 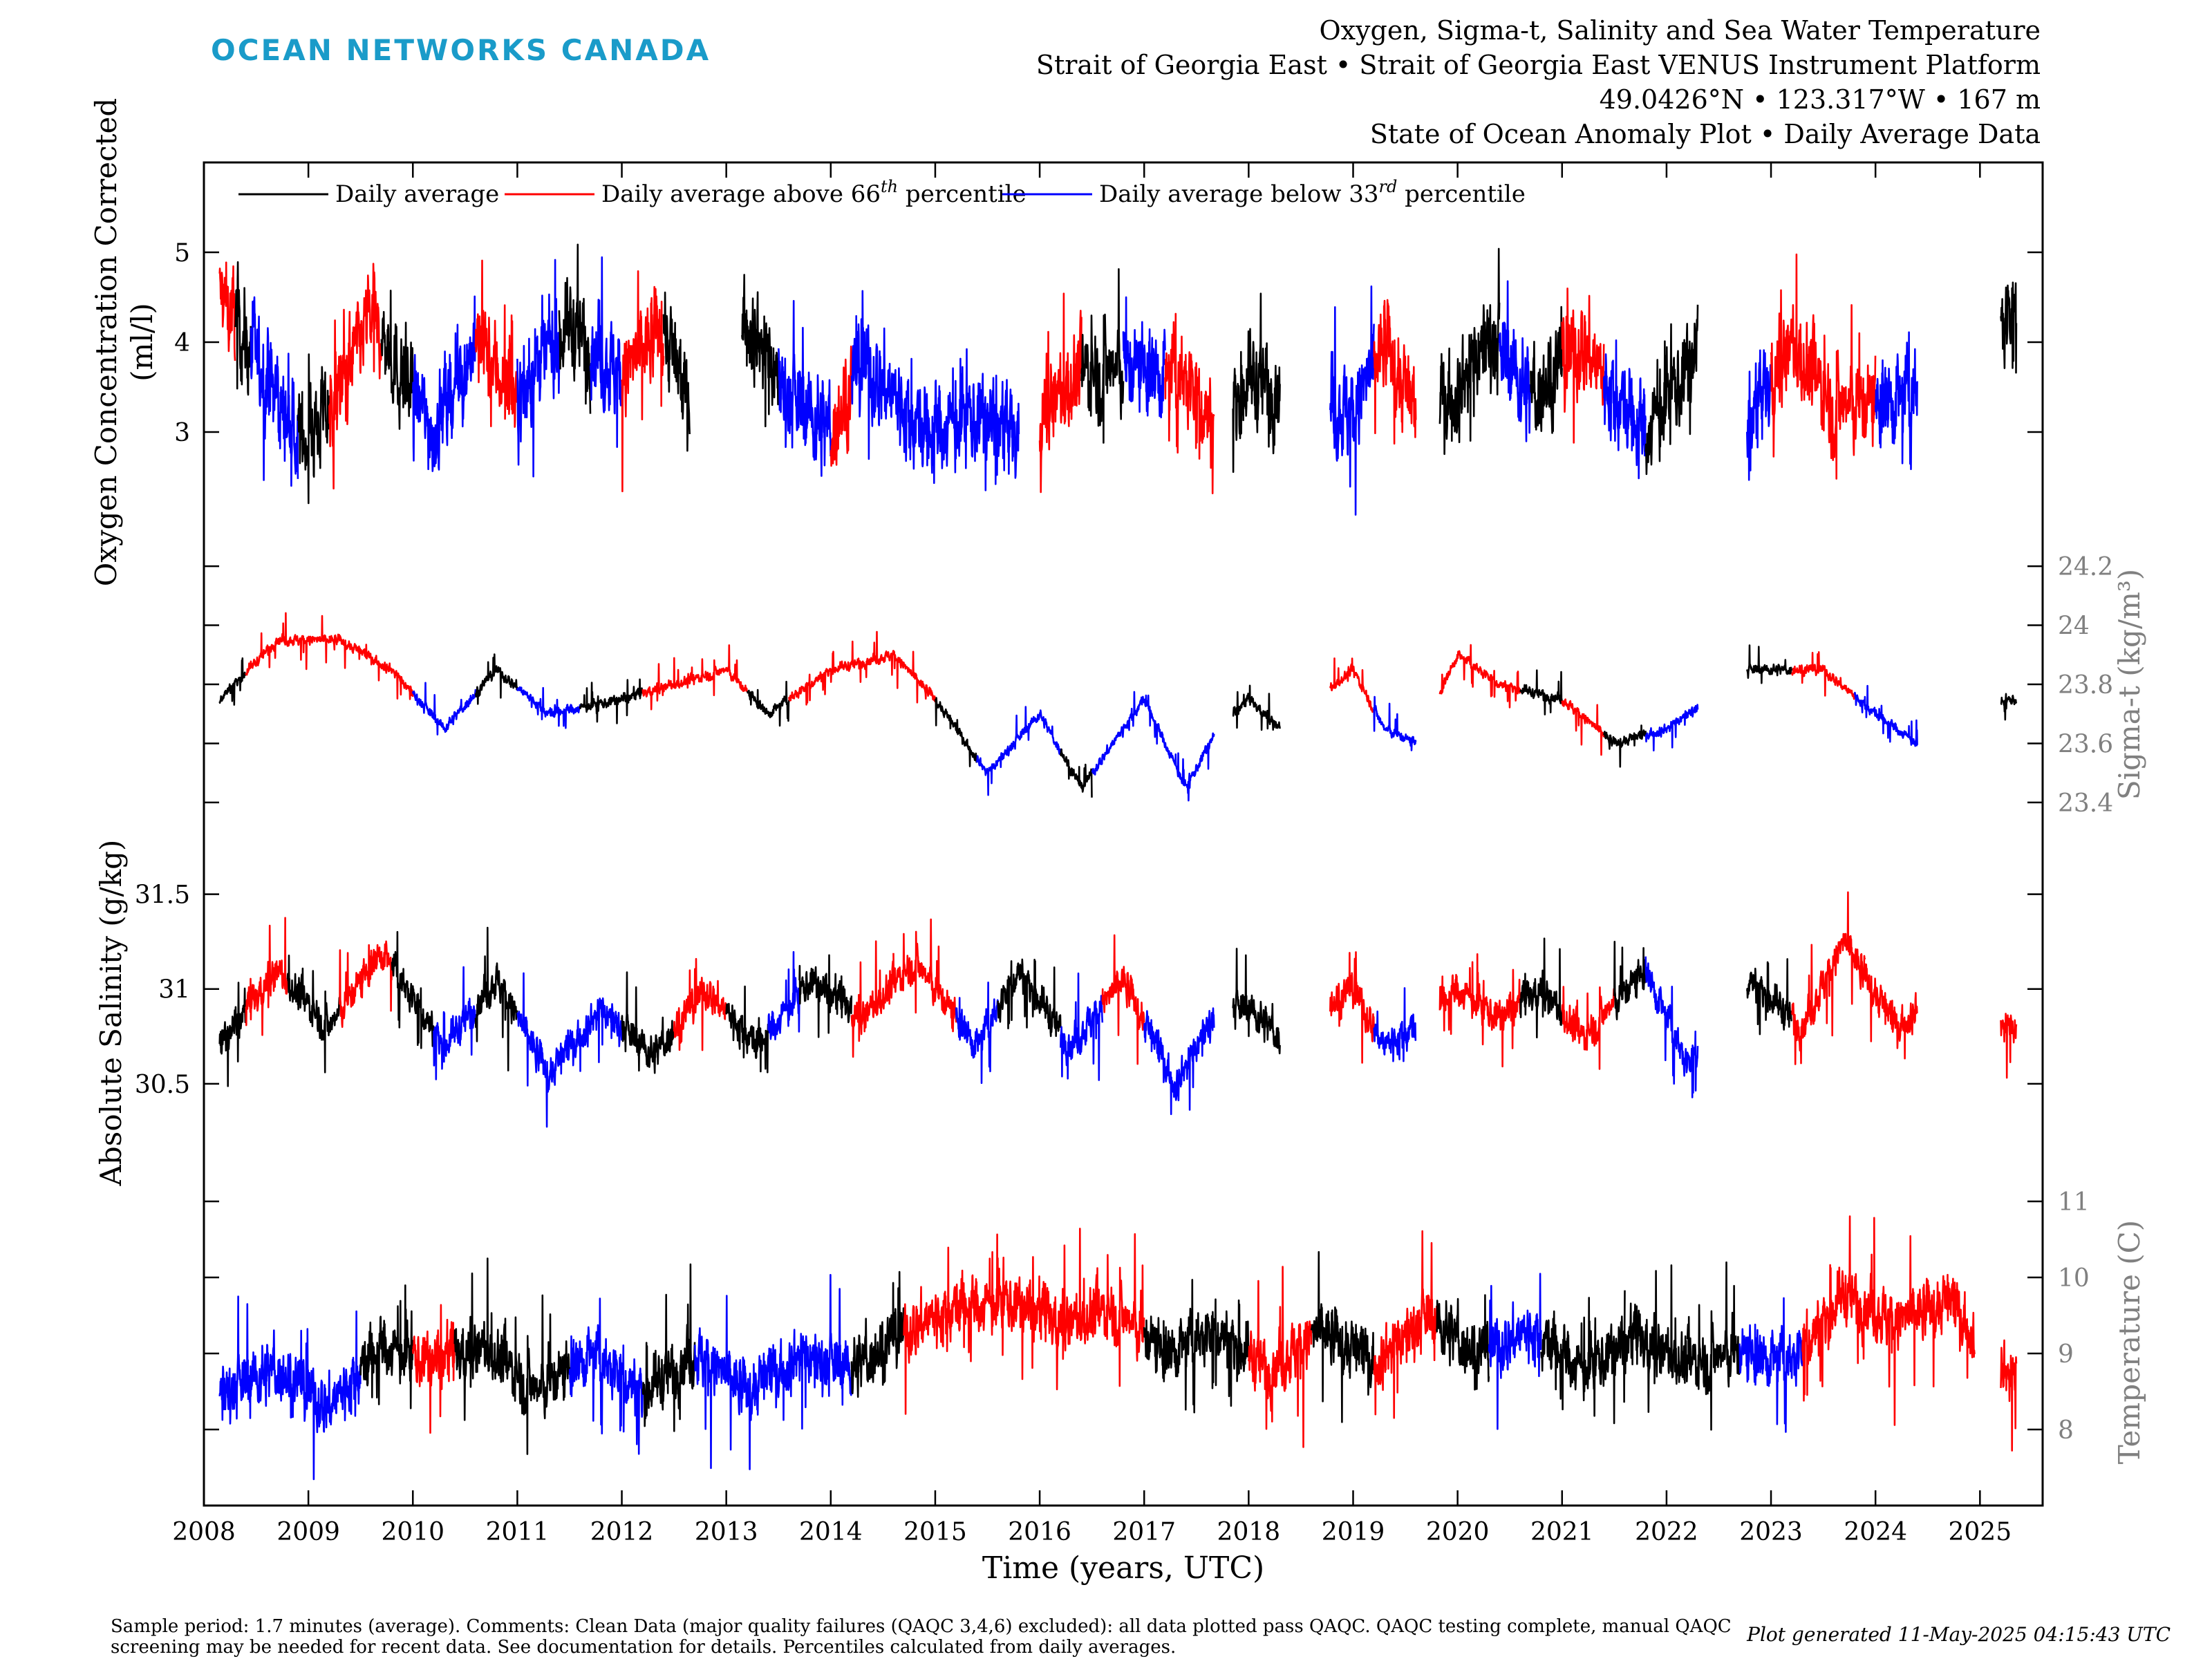 What do you see at coordinates (1820, 99) in the screenshot?
I see `chart-title-line-3: 49.0426°N • 123.317°W • 167 m` at bounding box center [1820, 99].